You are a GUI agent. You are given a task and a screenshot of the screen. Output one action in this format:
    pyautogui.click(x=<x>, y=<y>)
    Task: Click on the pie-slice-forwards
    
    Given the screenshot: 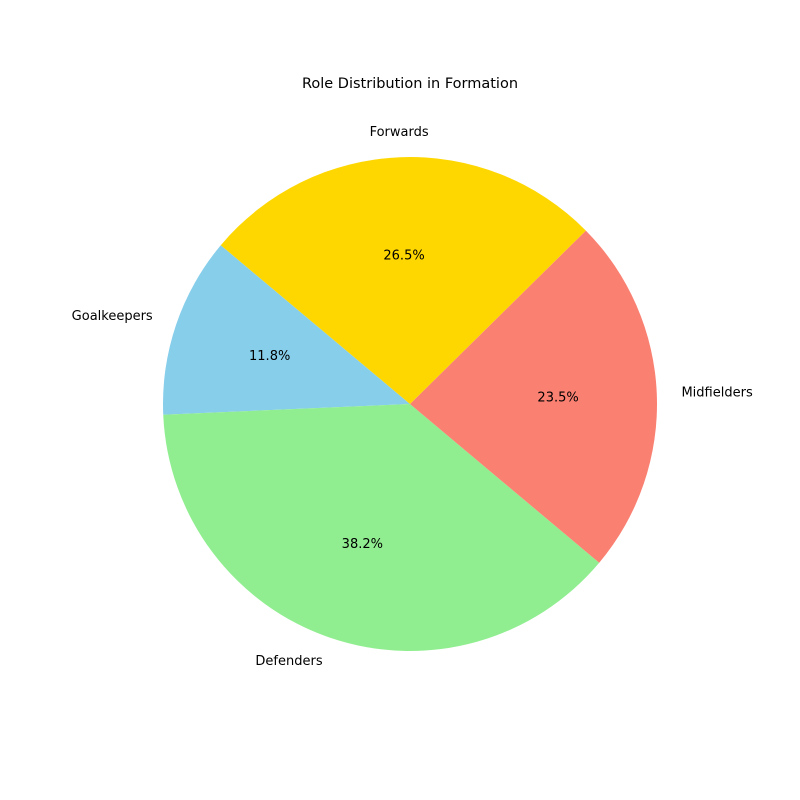 What is the action you would take?
    pyautogui.click(x=403, y=280)
    